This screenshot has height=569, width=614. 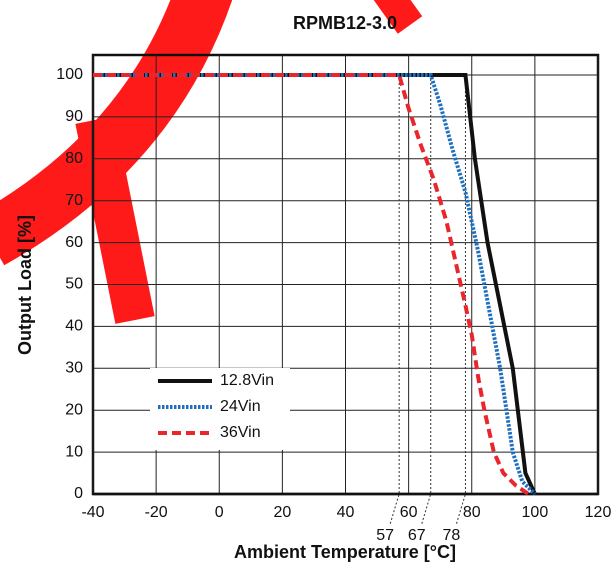 I want to click on x-tick-label: -40, so click(x=92, y=512).